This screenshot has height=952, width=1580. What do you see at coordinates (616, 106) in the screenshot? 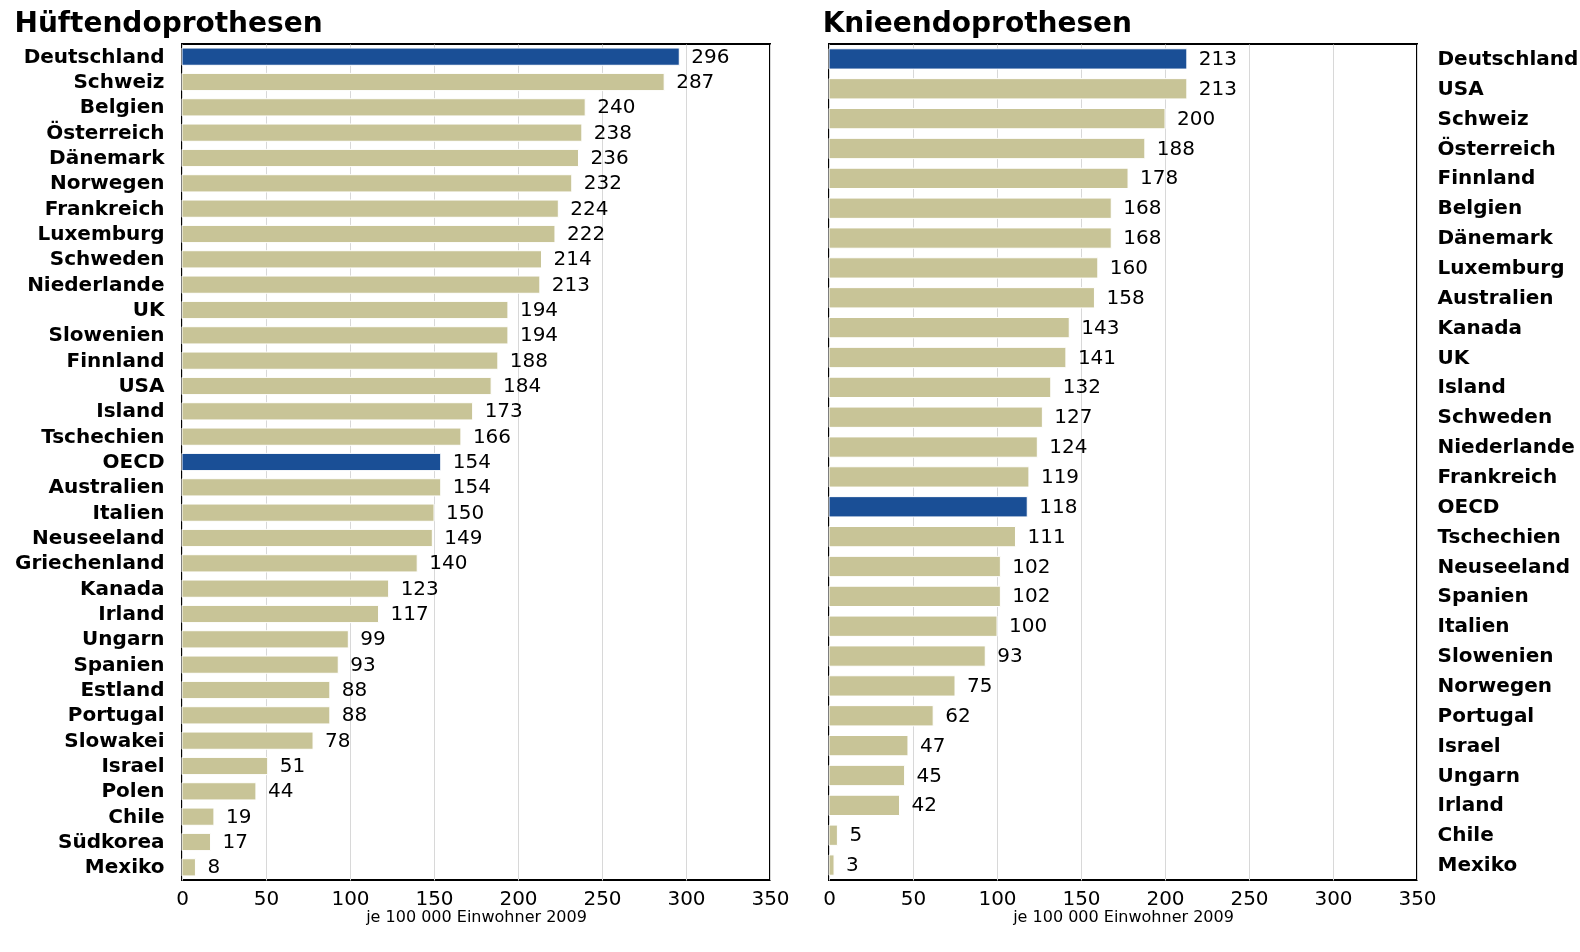
I see `data-label: 240` at bounding box center [616, 106].